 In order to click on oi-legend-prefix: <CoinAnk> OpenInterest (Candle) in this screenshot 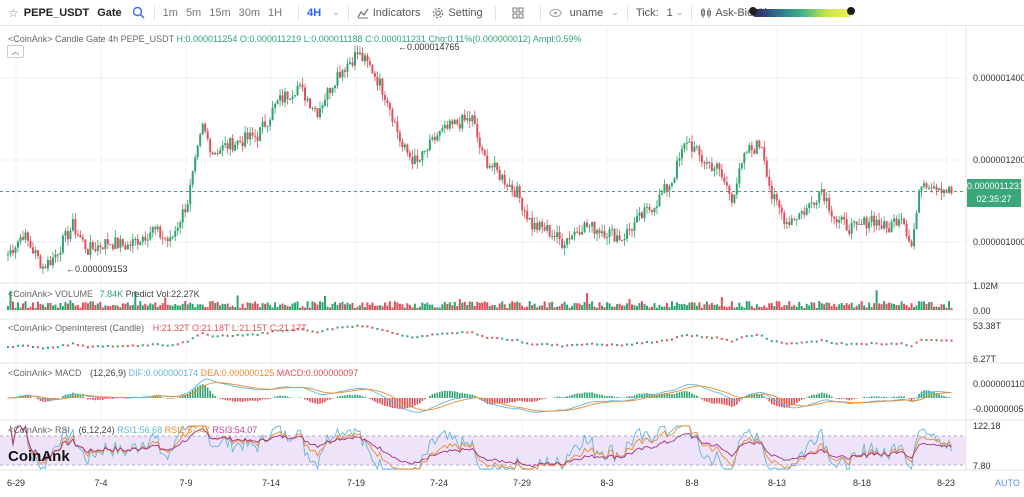, I will do `click(76, 328)`.